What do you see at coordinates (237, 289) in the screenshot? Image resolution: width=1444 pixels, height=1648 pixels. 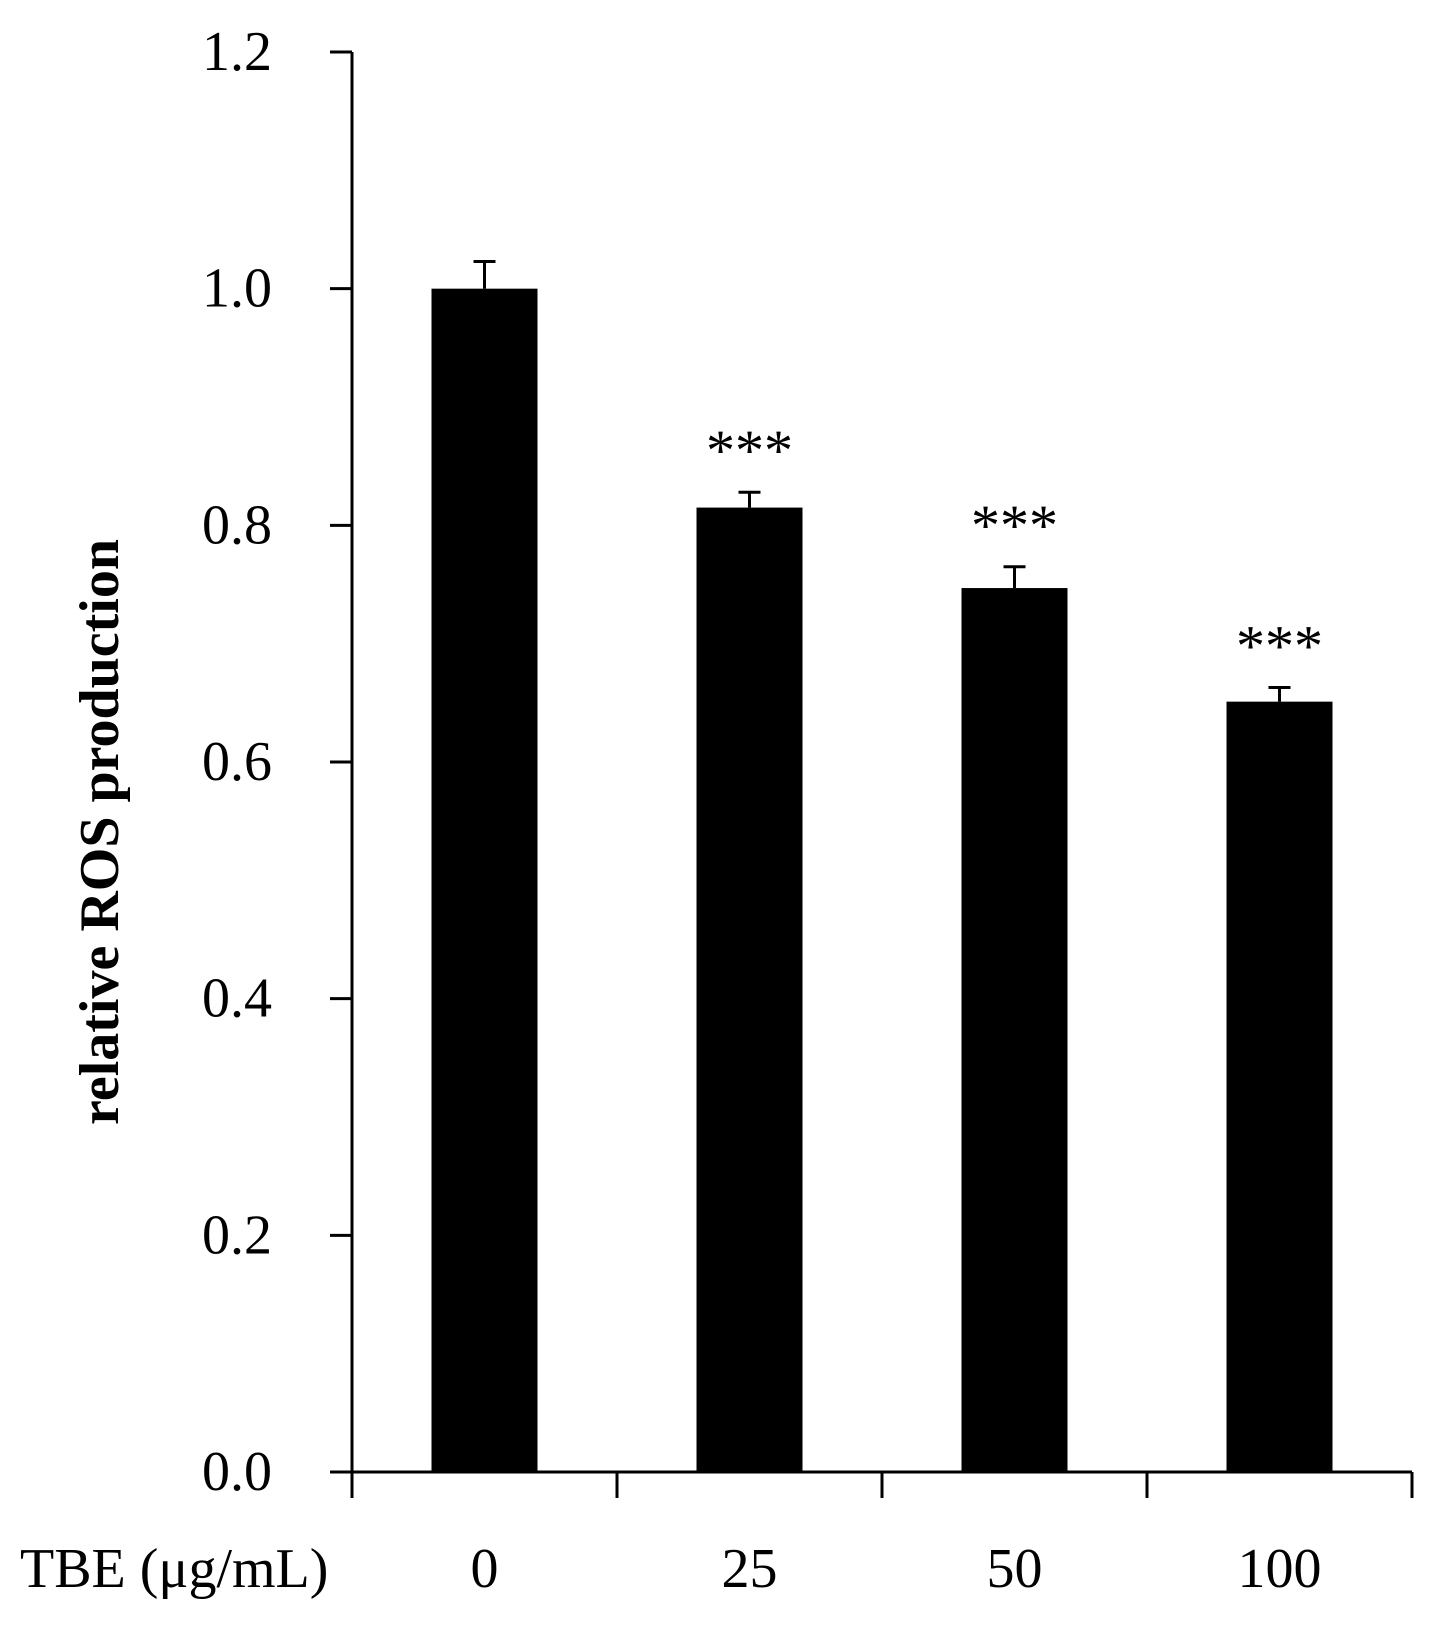 I see `y-tick-label: 1.0` at bounding box center [237, 289].